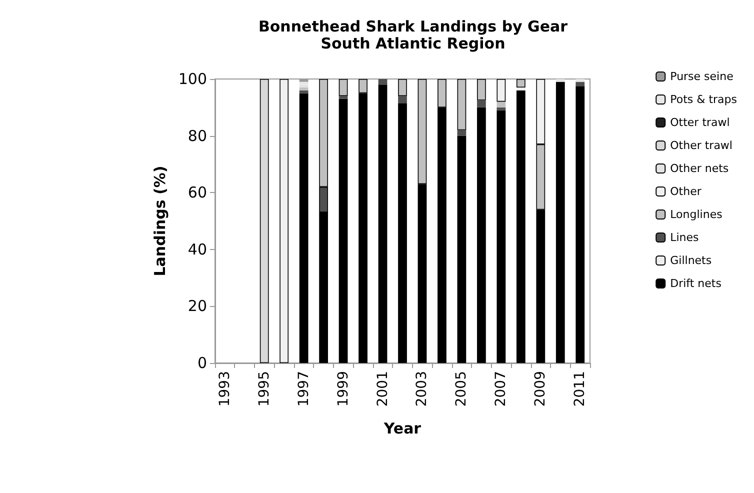 This screenshot has width=754, height=493. I want to click on legend-label: Longlines, so click(696, 214).